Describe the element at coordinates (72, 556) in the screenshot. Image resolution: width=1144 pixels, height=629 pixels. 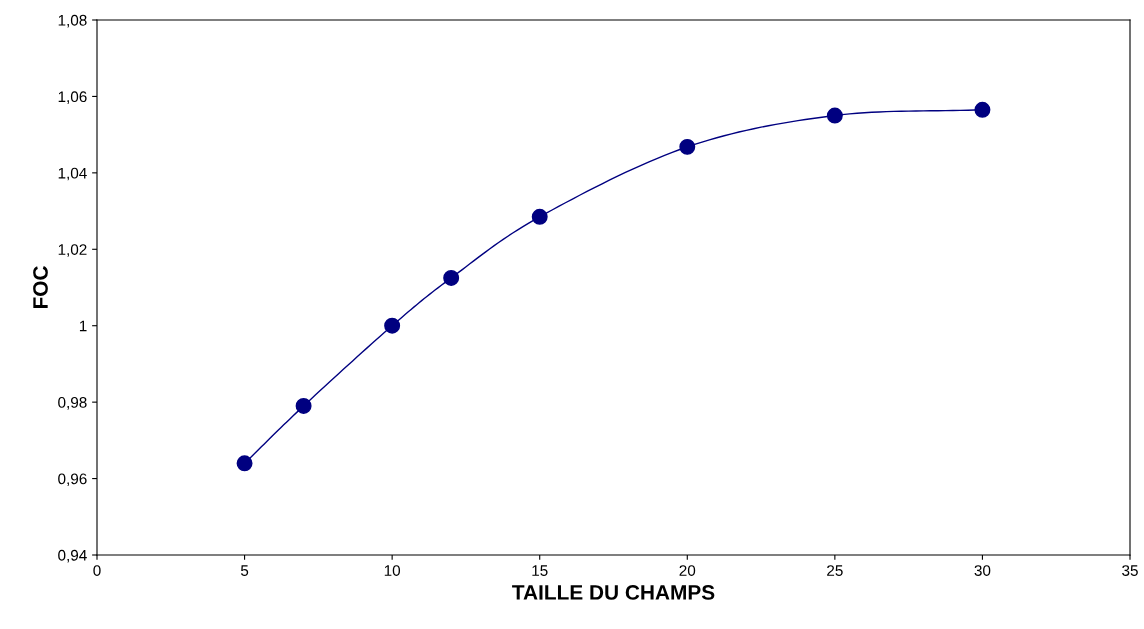
I see `y-tick-label: 0,94` at that location.